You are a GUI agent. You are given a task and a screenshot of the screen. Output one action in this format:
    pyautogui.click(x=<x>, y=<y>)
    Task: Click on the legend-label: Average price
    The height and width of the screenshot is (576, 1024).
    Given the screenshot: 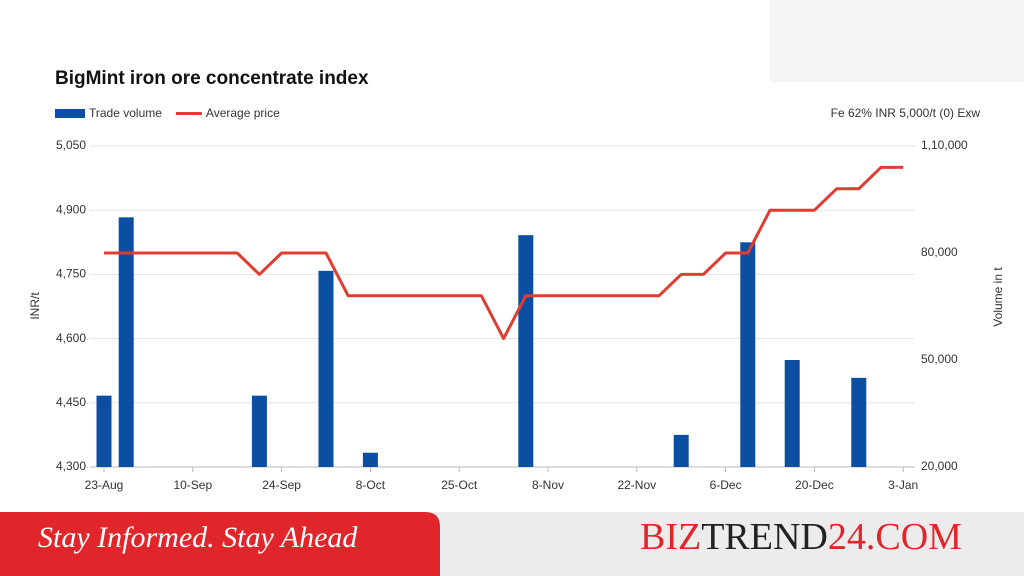 What is the action you would take?
    pyautogui.click(x=243, y=113)
    